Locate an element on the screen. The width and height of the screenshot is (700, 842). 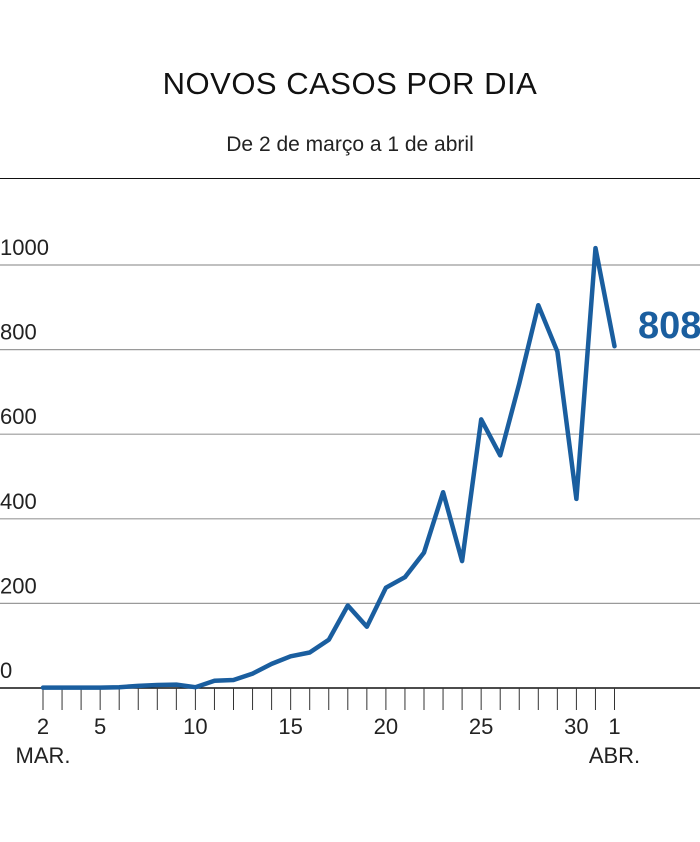
x-tick-label: 10 is located at coordinates (195, 726).